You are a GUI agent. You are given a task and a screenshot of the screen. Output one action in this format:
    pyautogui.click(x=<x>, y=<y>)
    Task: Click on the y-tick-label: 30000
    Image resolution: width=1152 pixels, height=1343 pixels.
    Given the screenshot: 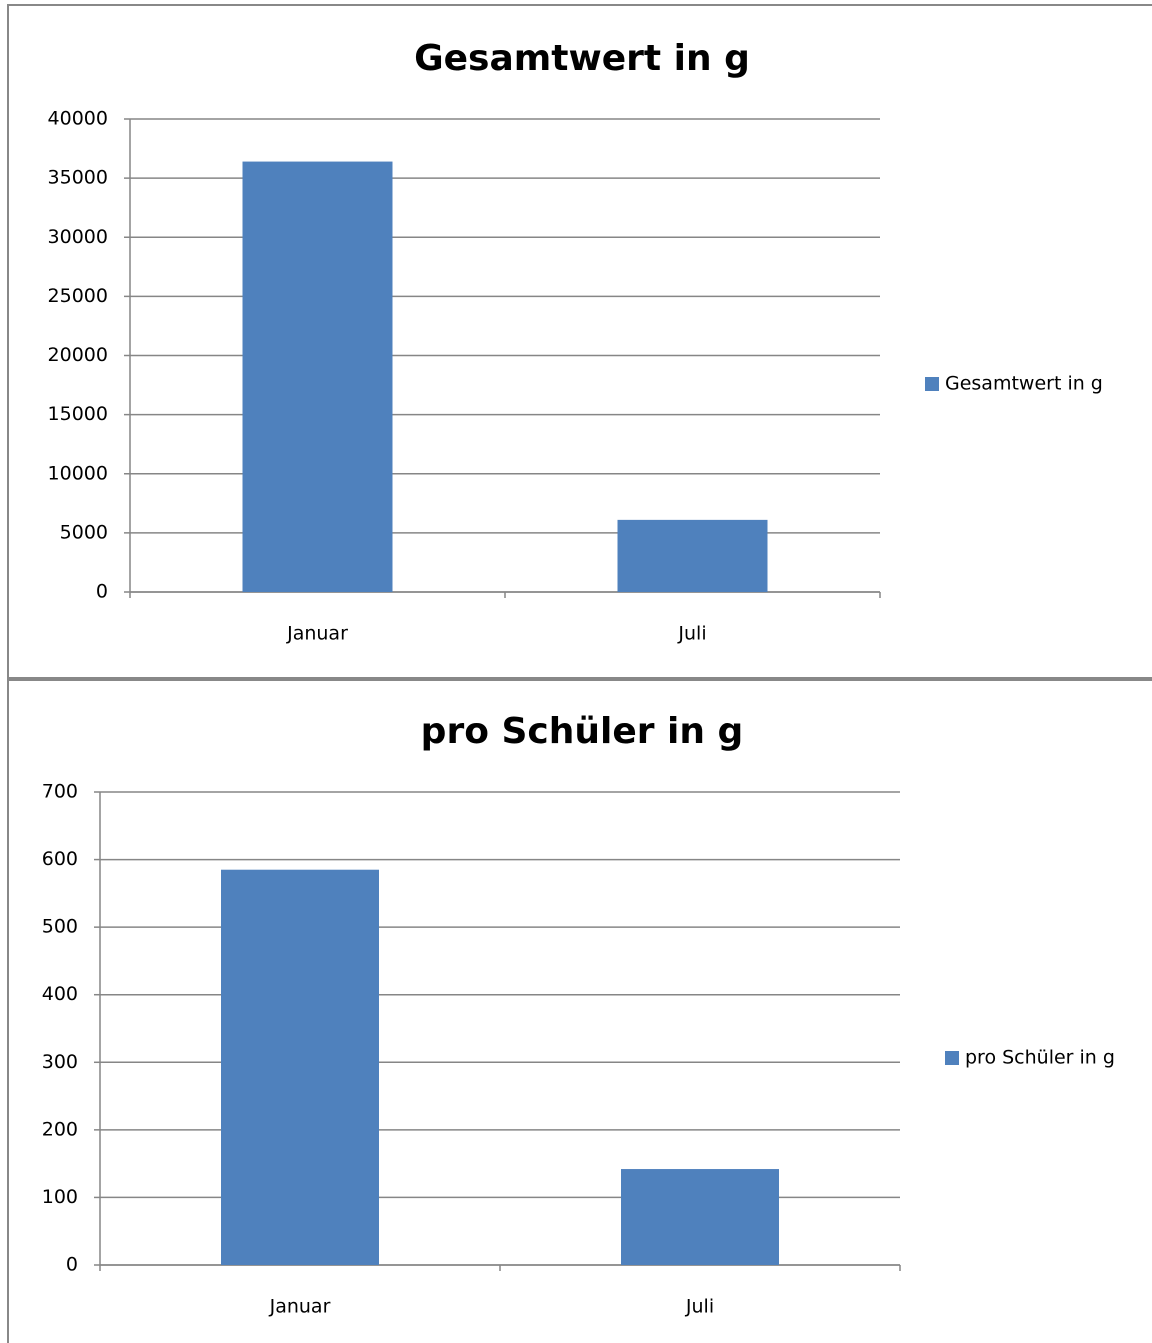 What is the action you would take?
    pyautogui.click(x=78, y=237)
    